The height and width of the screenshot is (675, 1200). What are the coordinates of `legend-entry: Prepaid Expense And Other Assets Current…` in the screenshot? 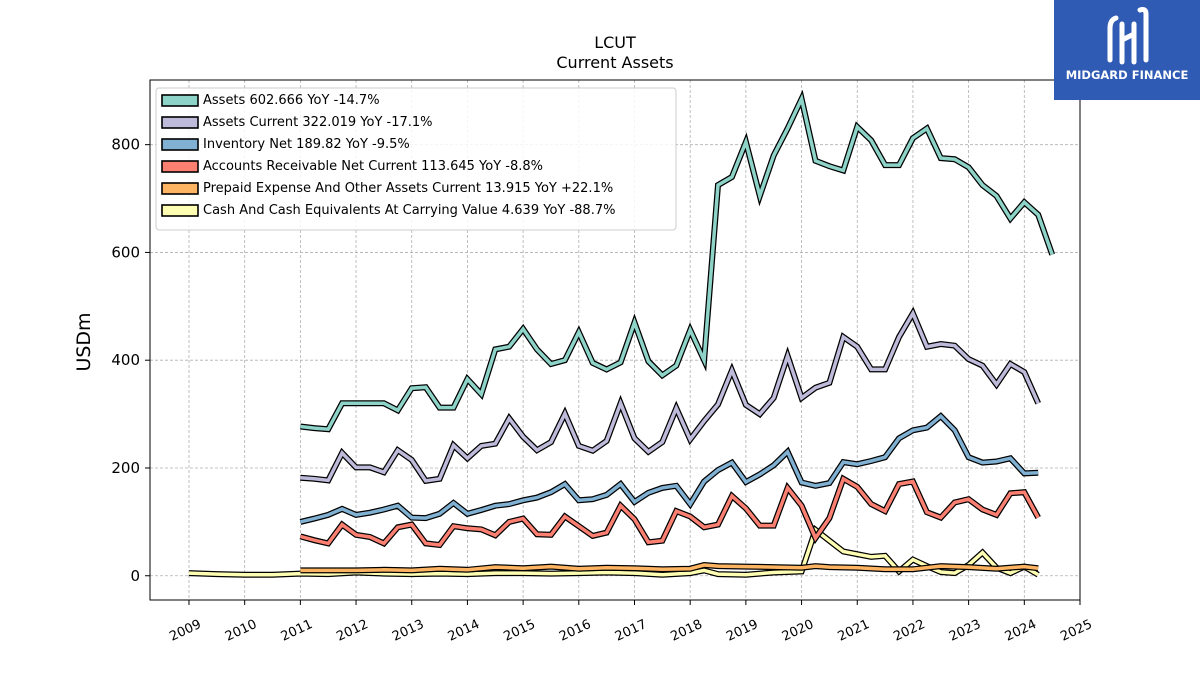 It's located at (408, 188).